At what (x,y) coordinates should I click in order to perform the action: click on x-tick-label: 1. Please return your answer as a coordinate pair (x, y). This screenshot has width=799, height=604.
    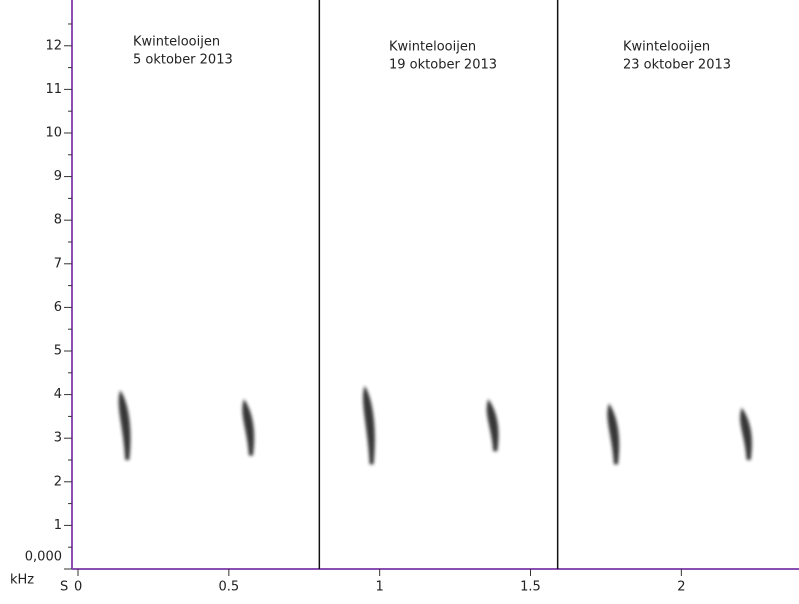
    Looking at the image, I should click on (380, 587).